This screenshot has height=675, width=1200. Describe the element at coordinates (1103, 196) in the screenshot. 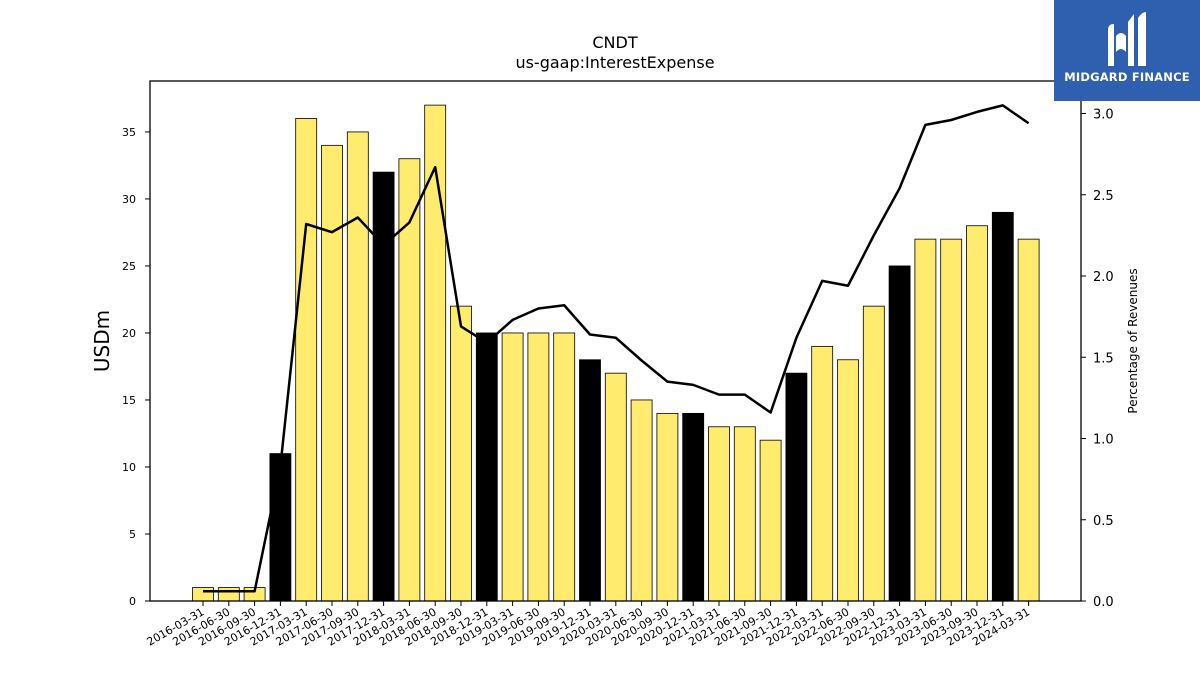

I see `y2-tick-label: 2.5` at that location.